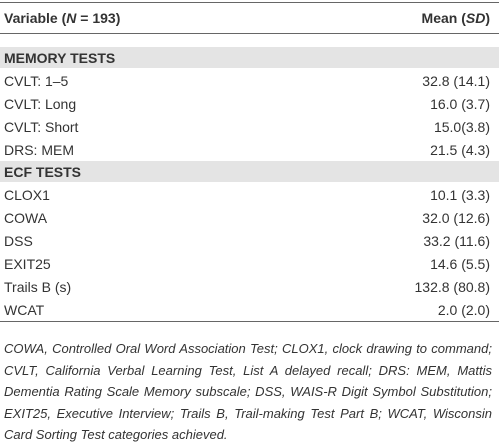 The width and height of the screenshot is (499, 446). Describe the element at coordinates (456, 80) in the screenshot. I see `mean-cell: 32.8 (14.1)` at that location.